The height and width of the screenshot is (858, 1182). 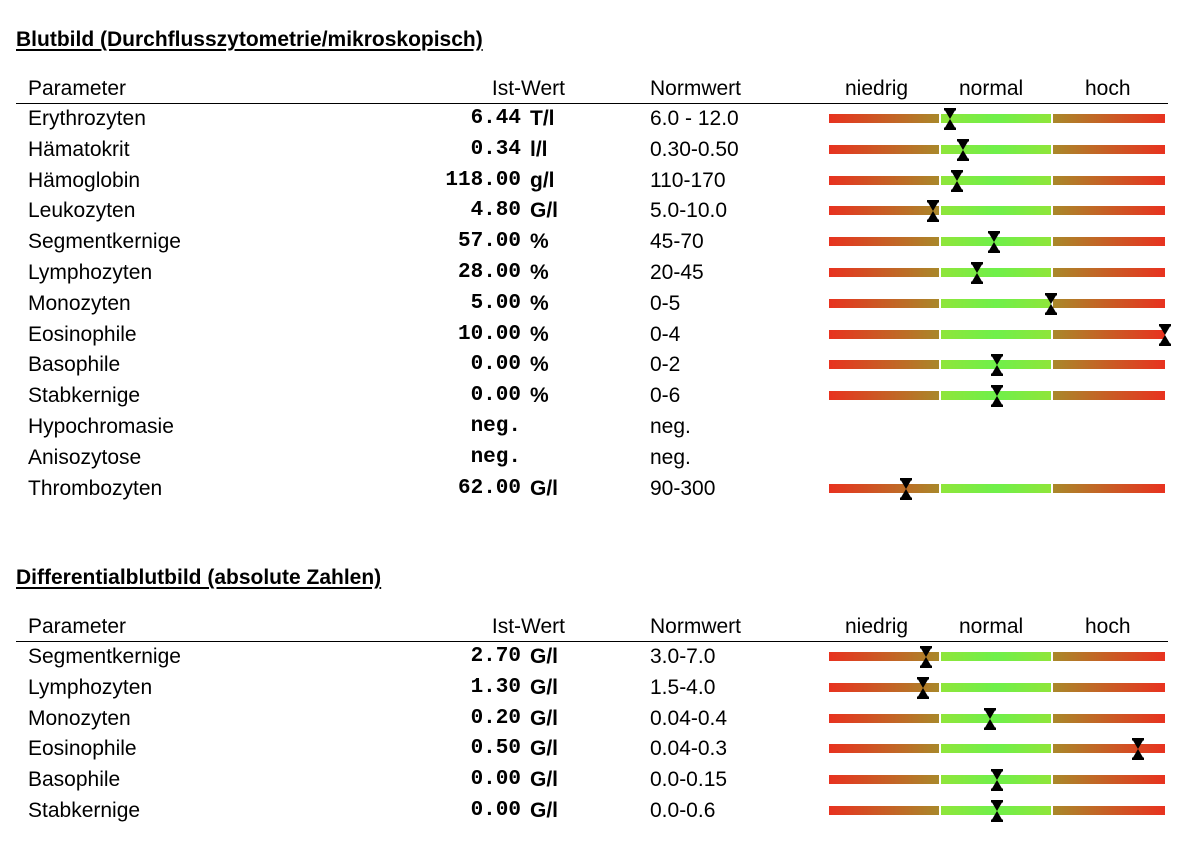 I want to click on ist-wert-value: 62.00, so click(x=489, y=488).